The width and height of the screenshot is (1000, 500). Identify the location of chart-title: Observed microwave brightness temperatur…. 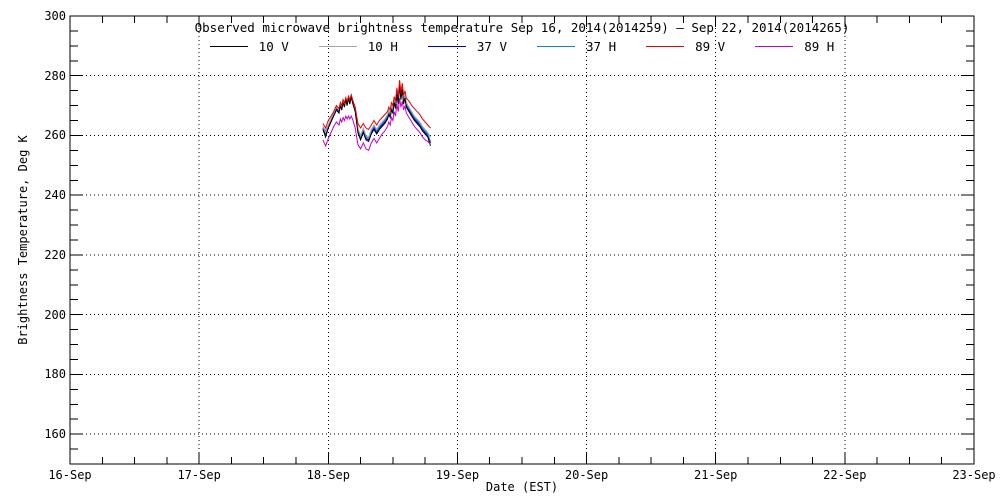
(522, 27).